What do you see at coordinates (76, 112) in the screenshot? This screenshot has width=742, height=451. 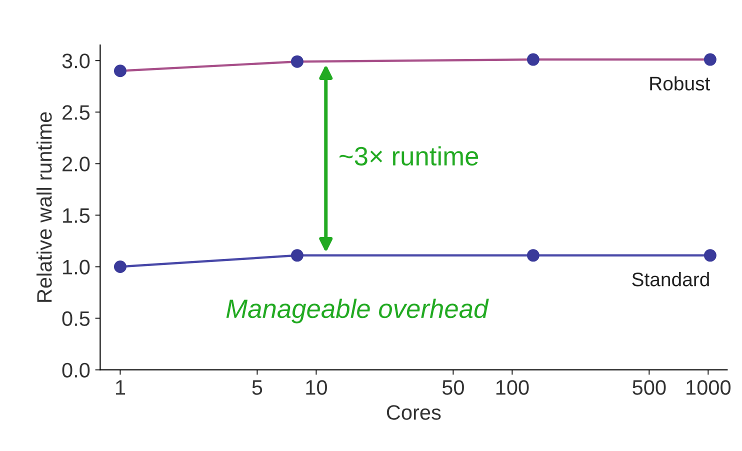 I see `y-tick-label: 2.5` at bounding box center [76, 112].